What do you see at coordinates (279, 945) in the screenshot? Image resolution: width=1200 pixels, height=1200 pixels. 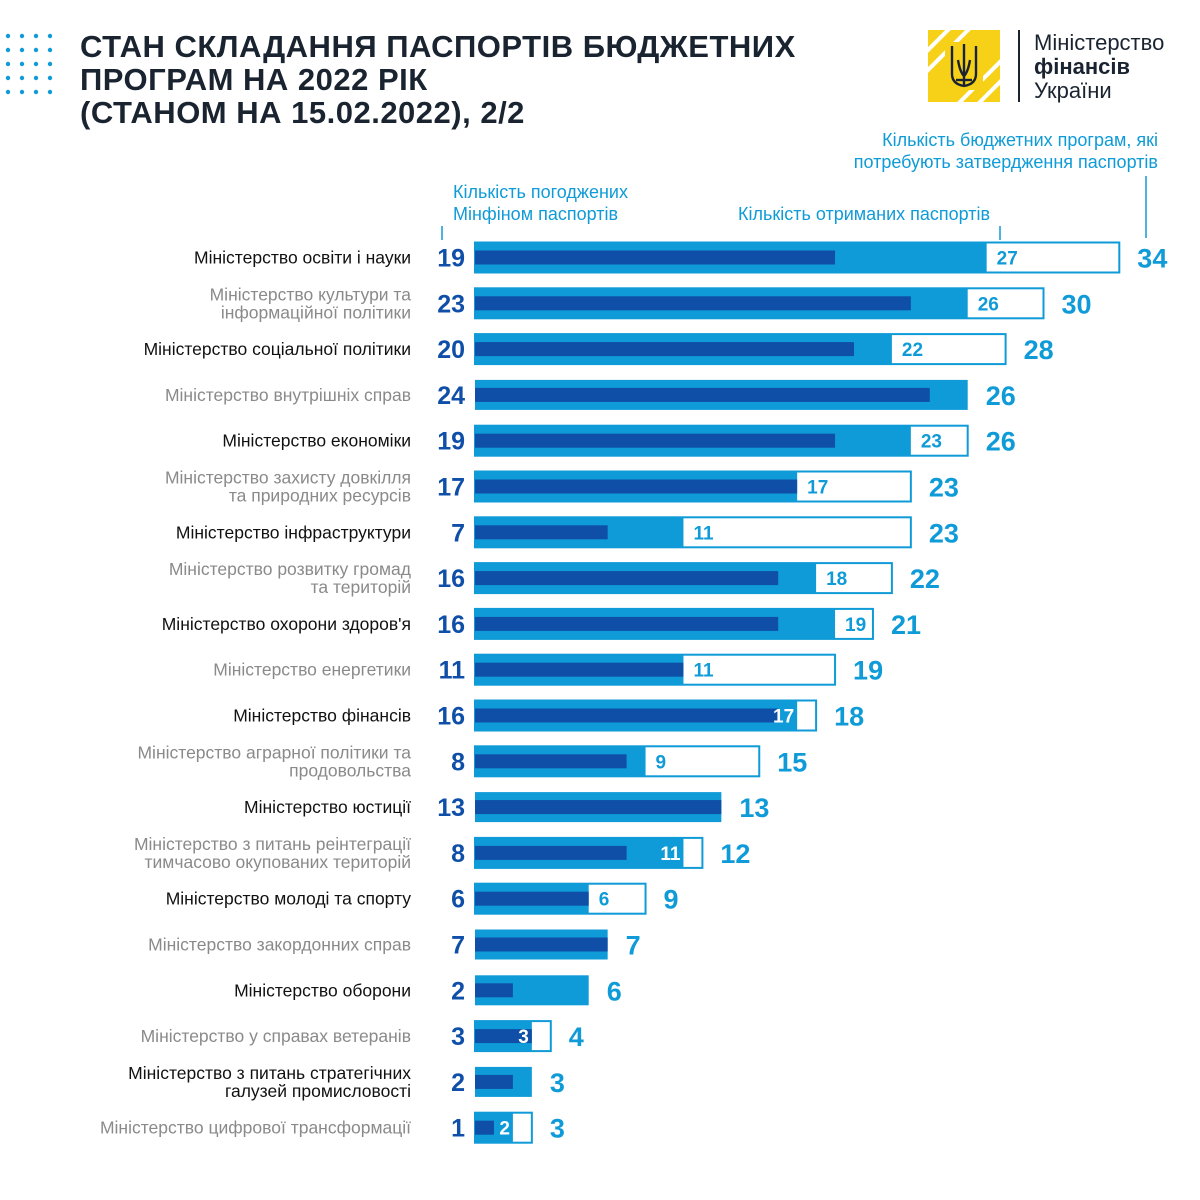 I see `category-label: Міністерство закордонних справ` at bounding box center [279, 945].